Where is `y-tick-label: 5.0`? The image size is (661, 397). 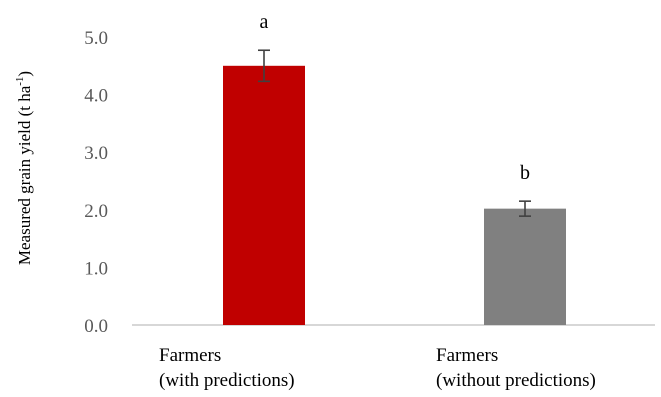
y-tick-label: 5.0 is located at coordinates (96, 38).